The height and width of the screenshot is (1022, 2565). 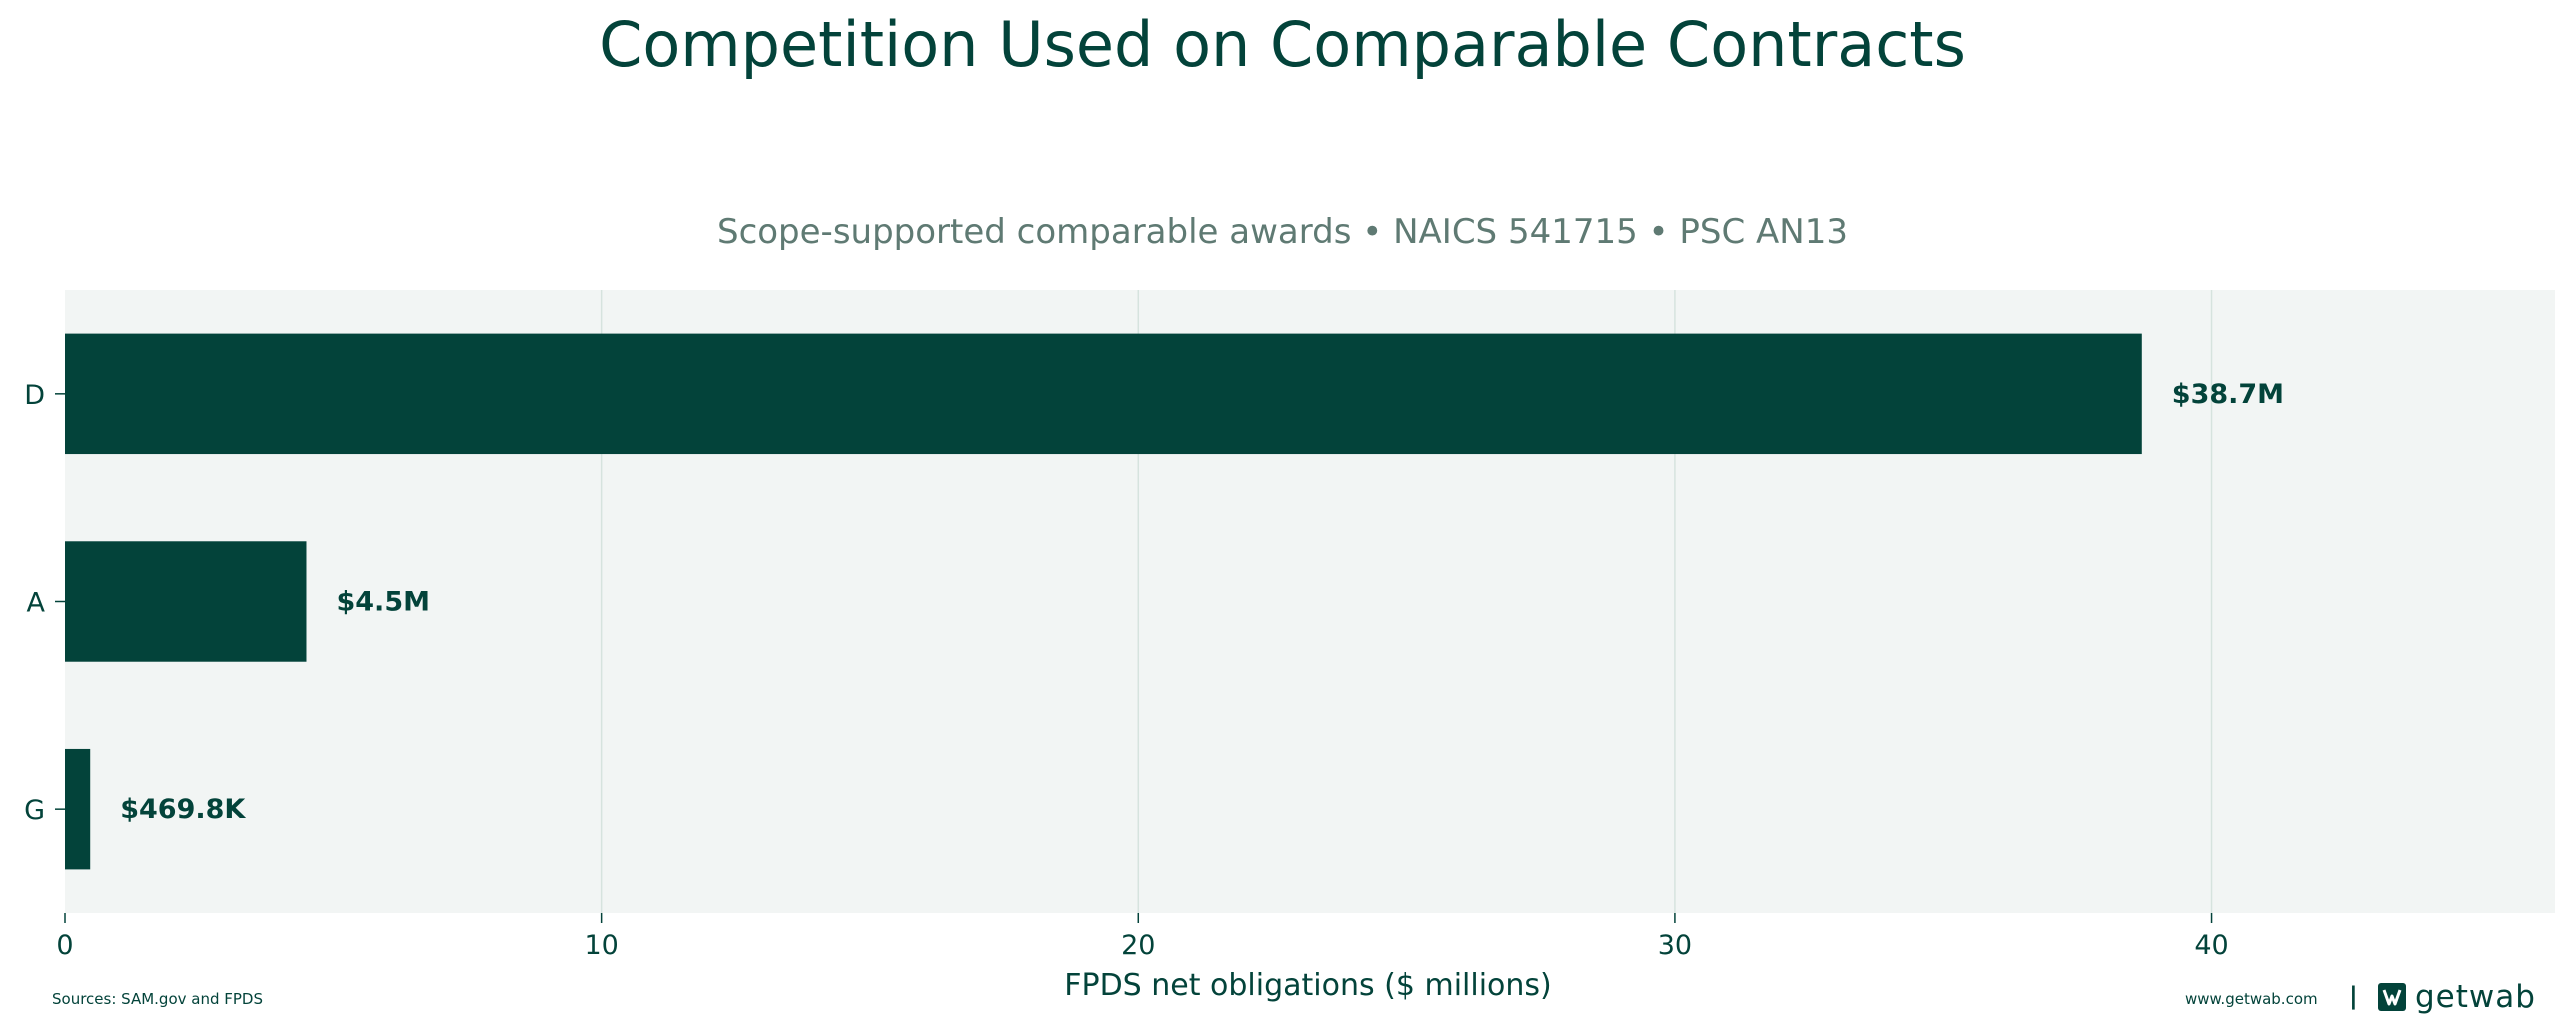 I want to click on getwab-logo-icon, so click(x=2392, y=997).